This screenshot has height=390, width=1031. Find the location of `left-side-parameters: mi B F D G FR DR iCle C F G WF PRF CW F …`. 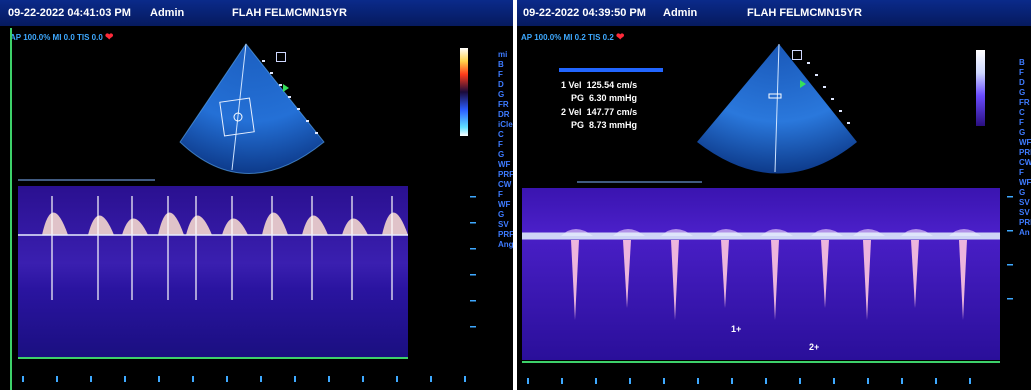

left-side-parameters: mi B F D G FR DR iCle C F G WF PRF CW F … is located at coordinates (505, 149).